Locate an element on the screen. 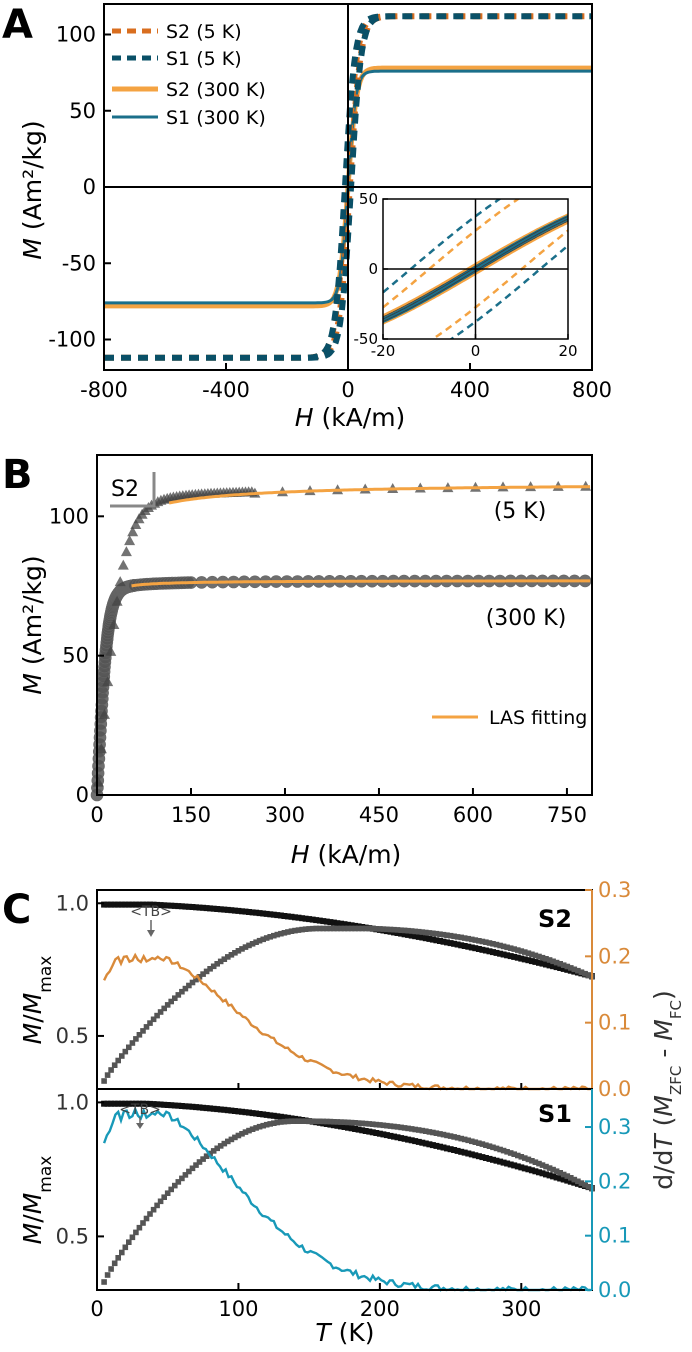 The image size is (692, 1352). y-tick-label: 0 is located at coordinates (82, 795).